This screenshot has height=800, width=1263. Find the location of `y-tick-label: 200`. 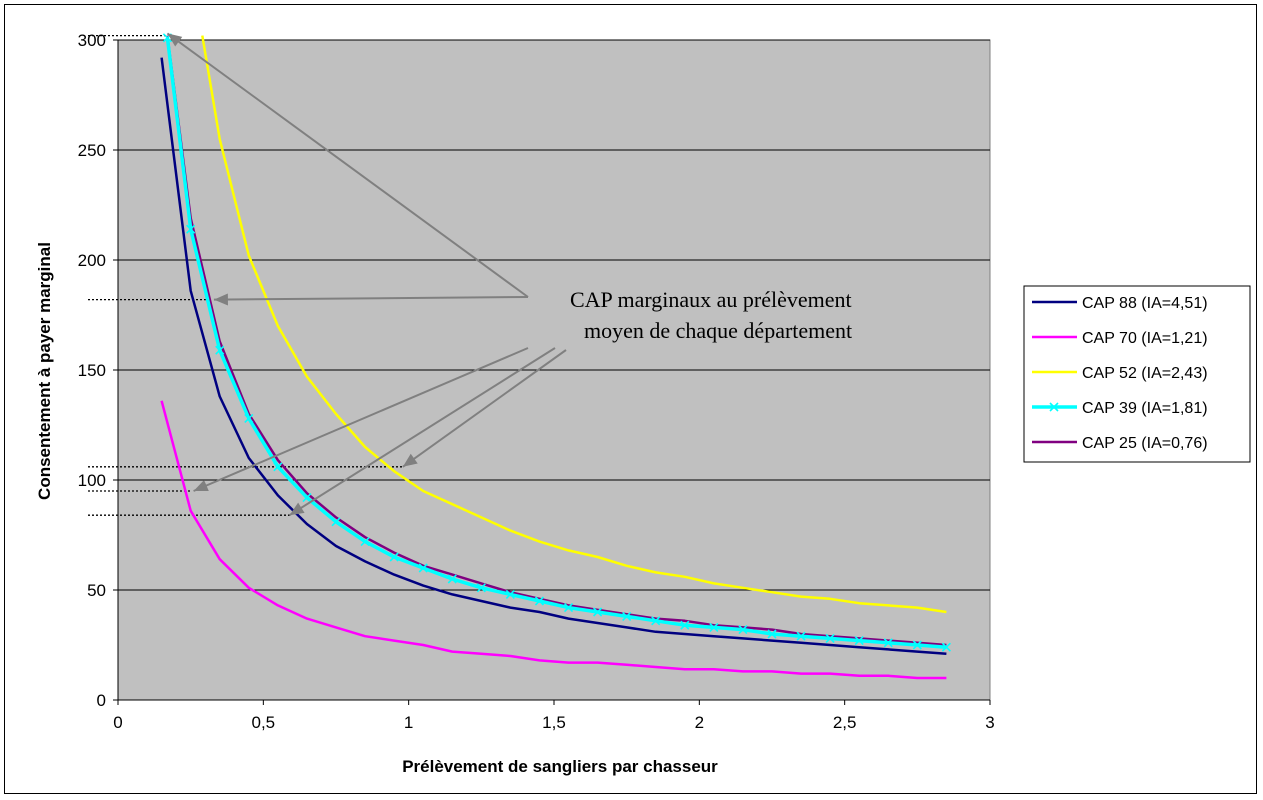

y-tick-label: 200 is located at coordinates (92, 260).